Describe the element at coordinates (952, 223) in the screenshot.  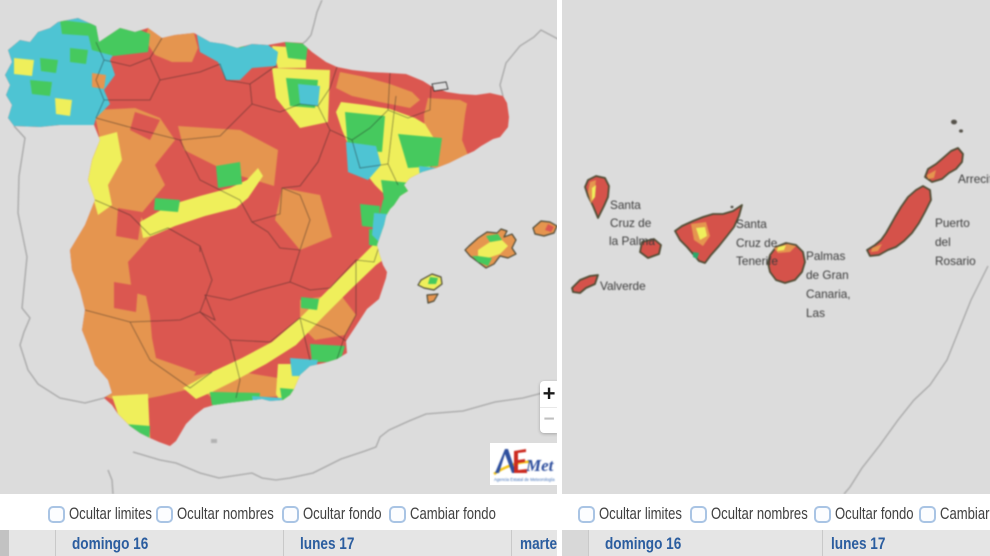
I see `svg-text: Puerto` at that location.